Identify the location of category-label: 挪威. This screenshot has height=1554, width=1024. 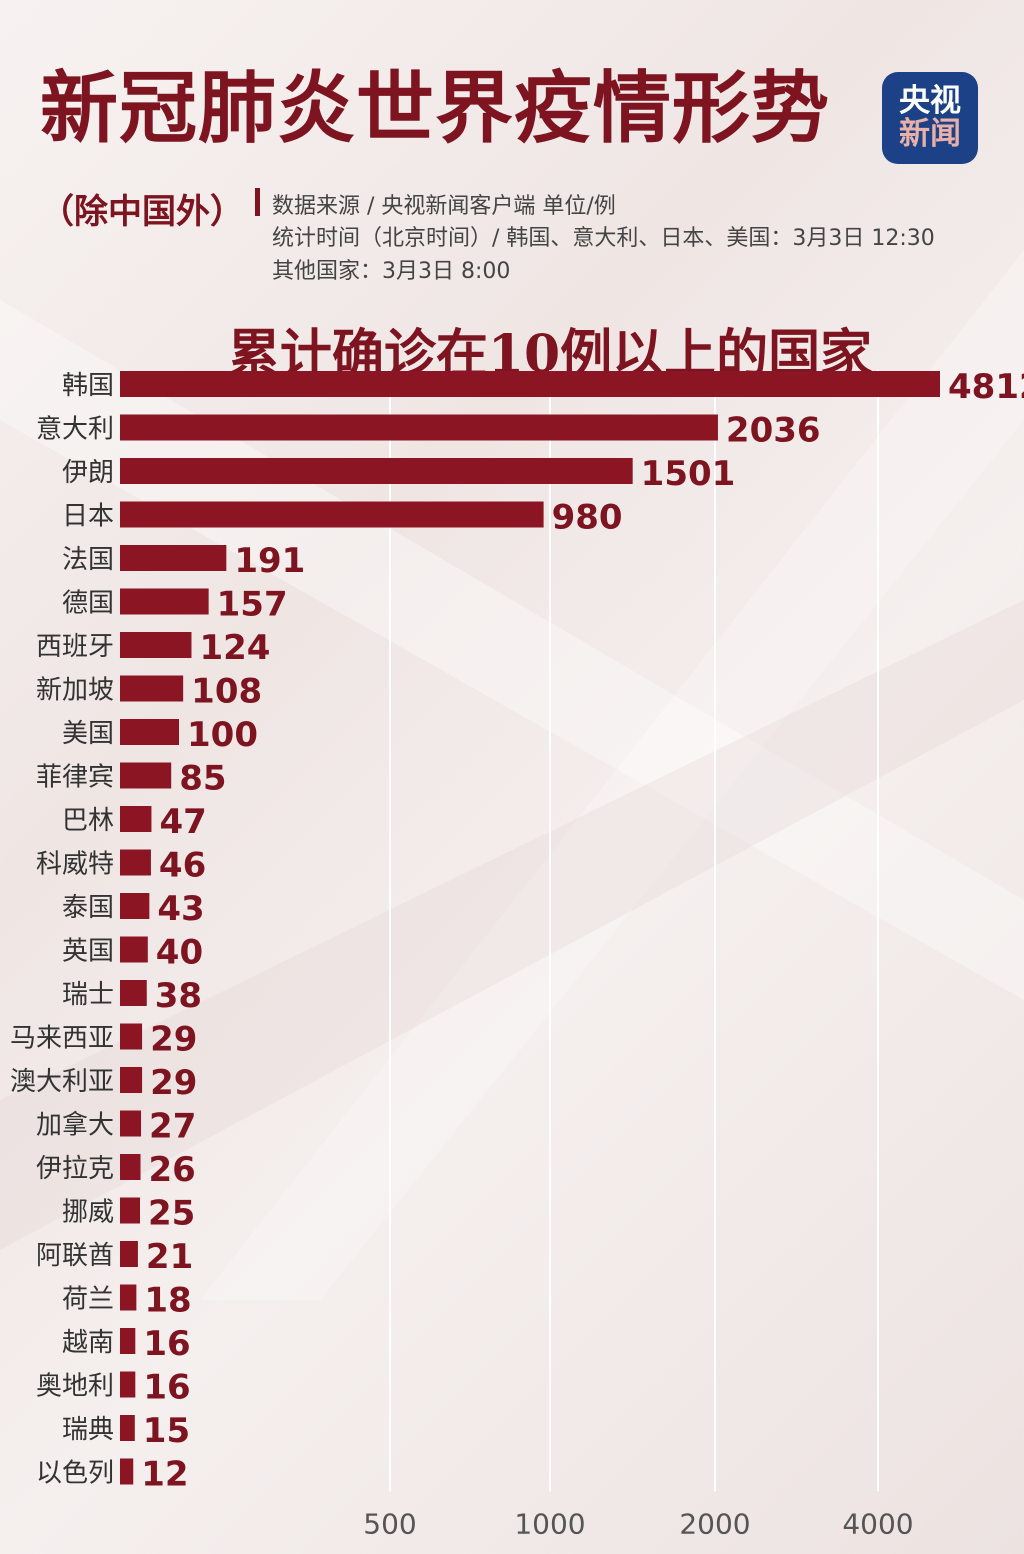
(88, 1213).